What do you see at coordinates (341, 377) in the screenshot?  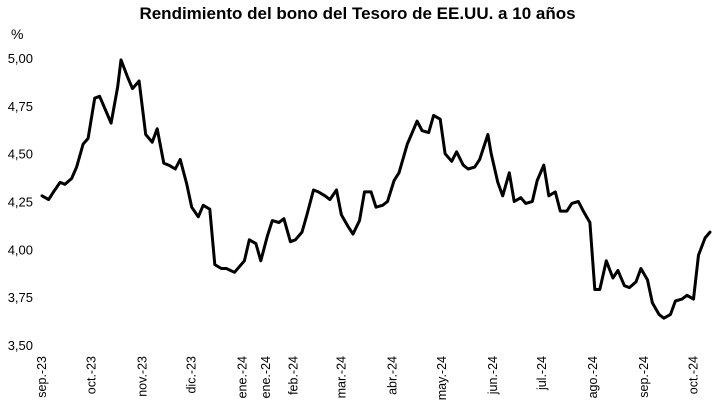 I see `x-tick-label: mar.-24` at bounding box center [341, 377].